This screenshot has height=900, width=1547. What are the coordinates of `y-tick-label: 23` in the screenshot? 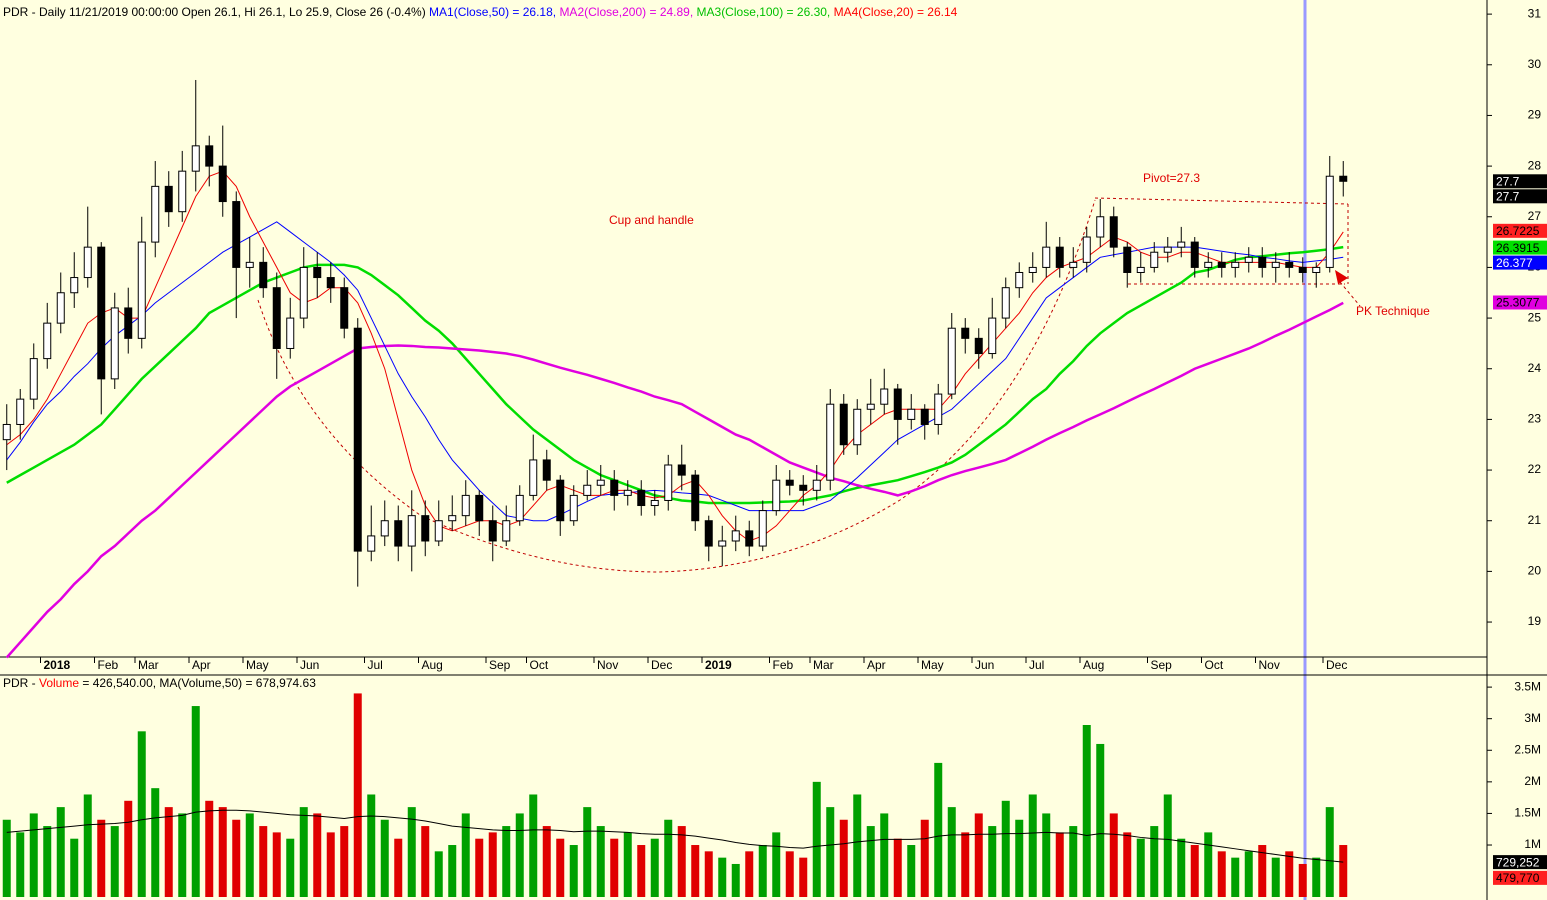 It's located at (1535, 419).